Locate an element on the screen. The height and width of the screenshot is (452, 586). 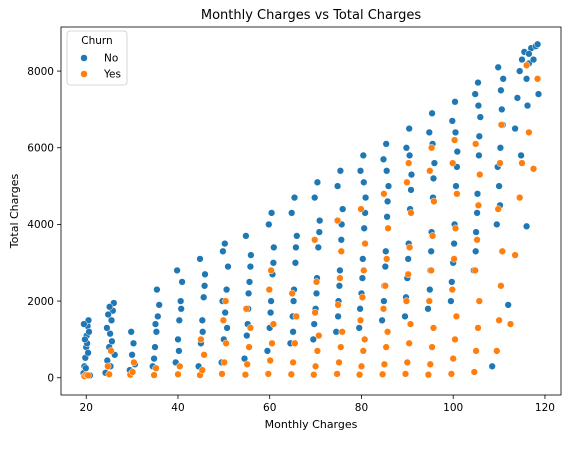
y-axis-label: Total Charges is located at coordinates (14, 212).